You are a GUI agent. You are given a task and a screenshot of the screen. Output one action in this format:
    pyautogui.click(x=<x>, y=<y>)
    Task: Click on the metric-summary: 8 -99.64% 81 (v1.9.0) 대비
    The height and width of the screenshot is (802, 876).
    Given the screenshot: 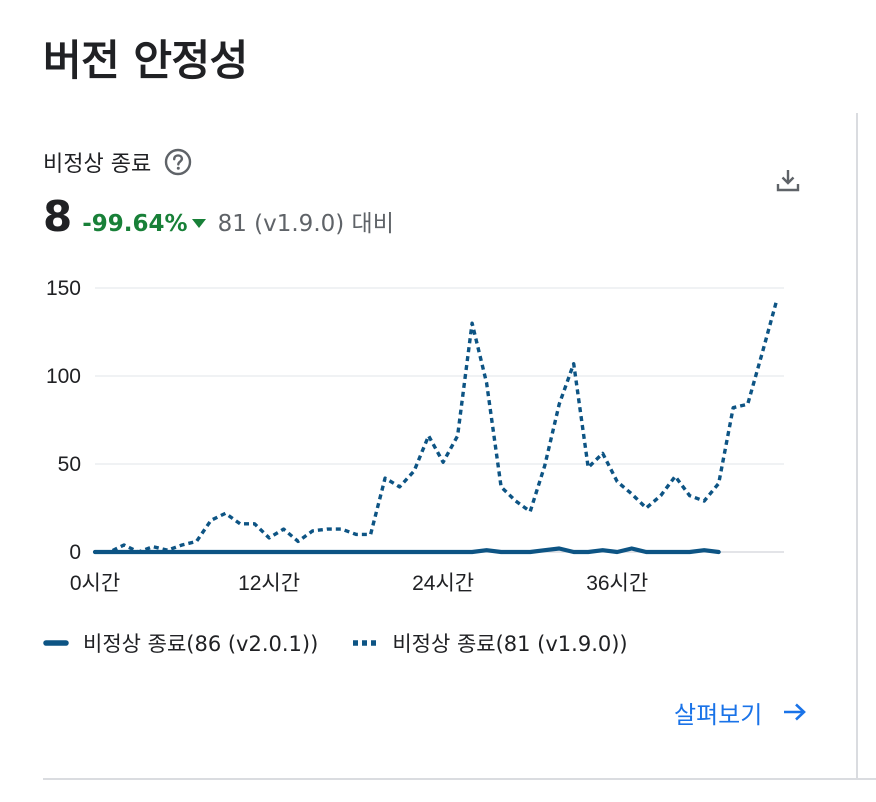 What is the action you would take?
    pyautogui.click(x=218, y=219)
    